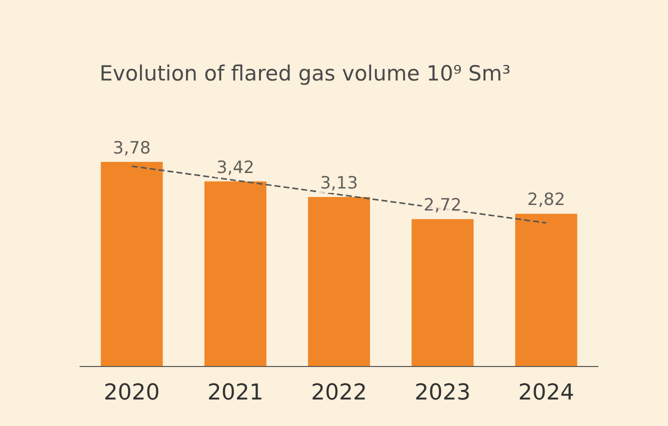 This screenshot has height=426, width=668. Describe the element at coordinates (235, 168) in the screenshot. I see `data-label: 3,42` at that location.